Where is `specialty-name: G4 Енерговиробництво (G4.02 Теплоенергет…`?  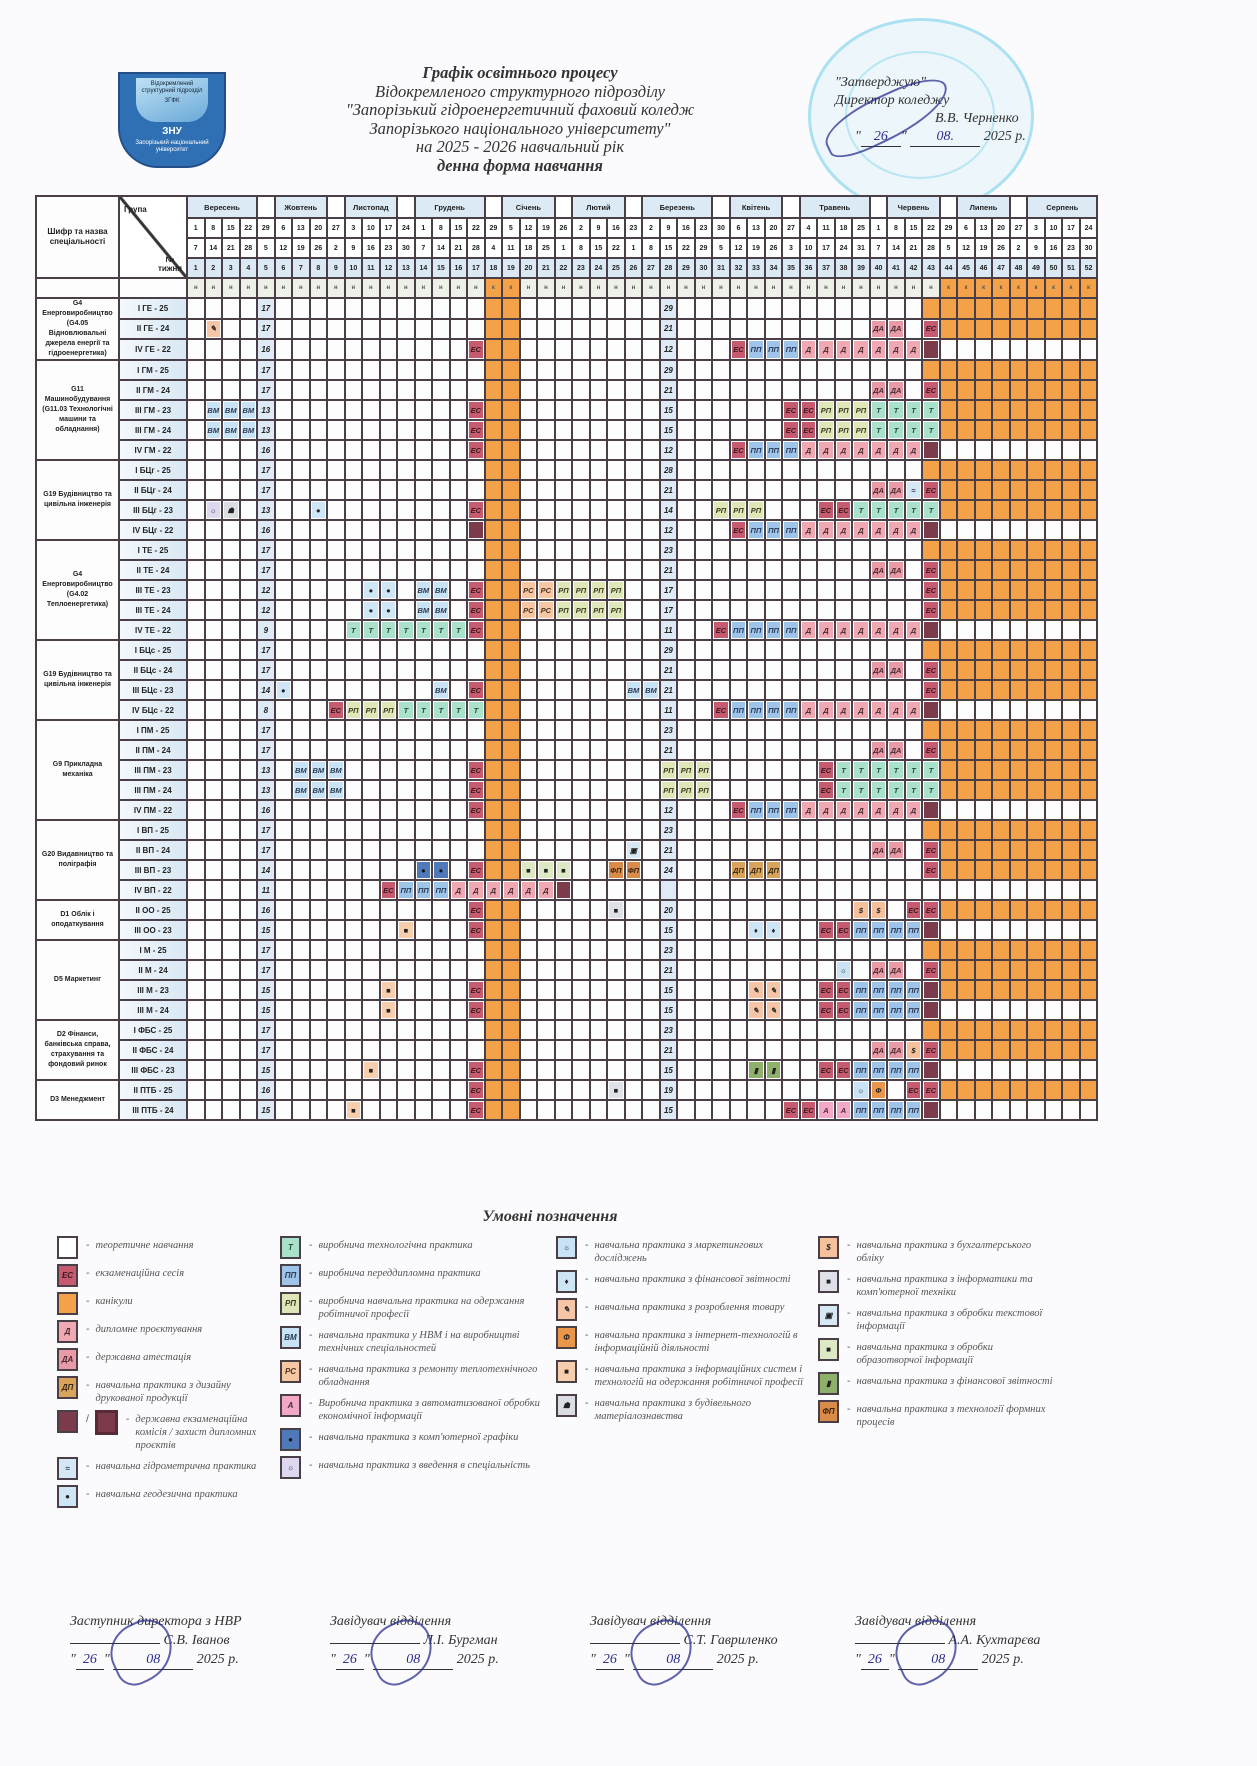
specialty-name: G4 Енерговиробництво (G4.02 Теплоенергет… is located at coordinates (77, 590).